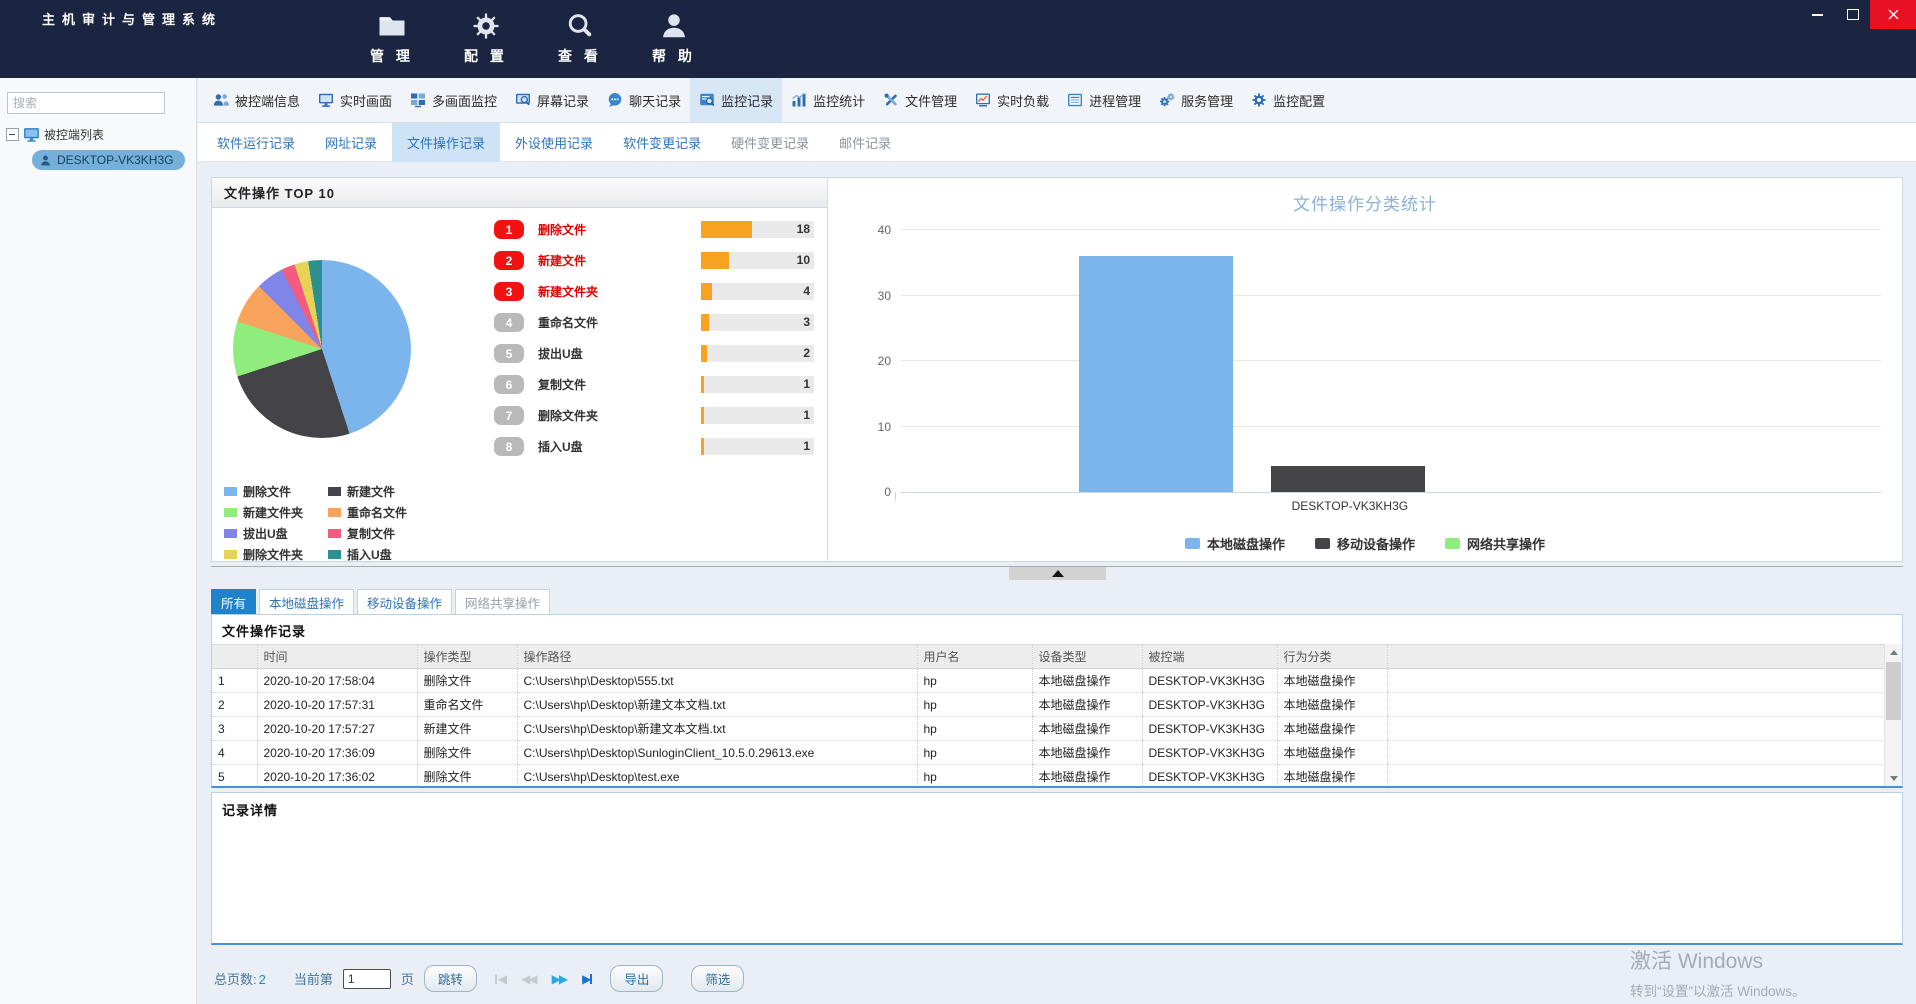 This screenshot has width=1916, height=1004. Describe the element at coordinates (109, 160) in the screenshot. I see `host-item: DESKTOP-VK3KH3G` at that location.